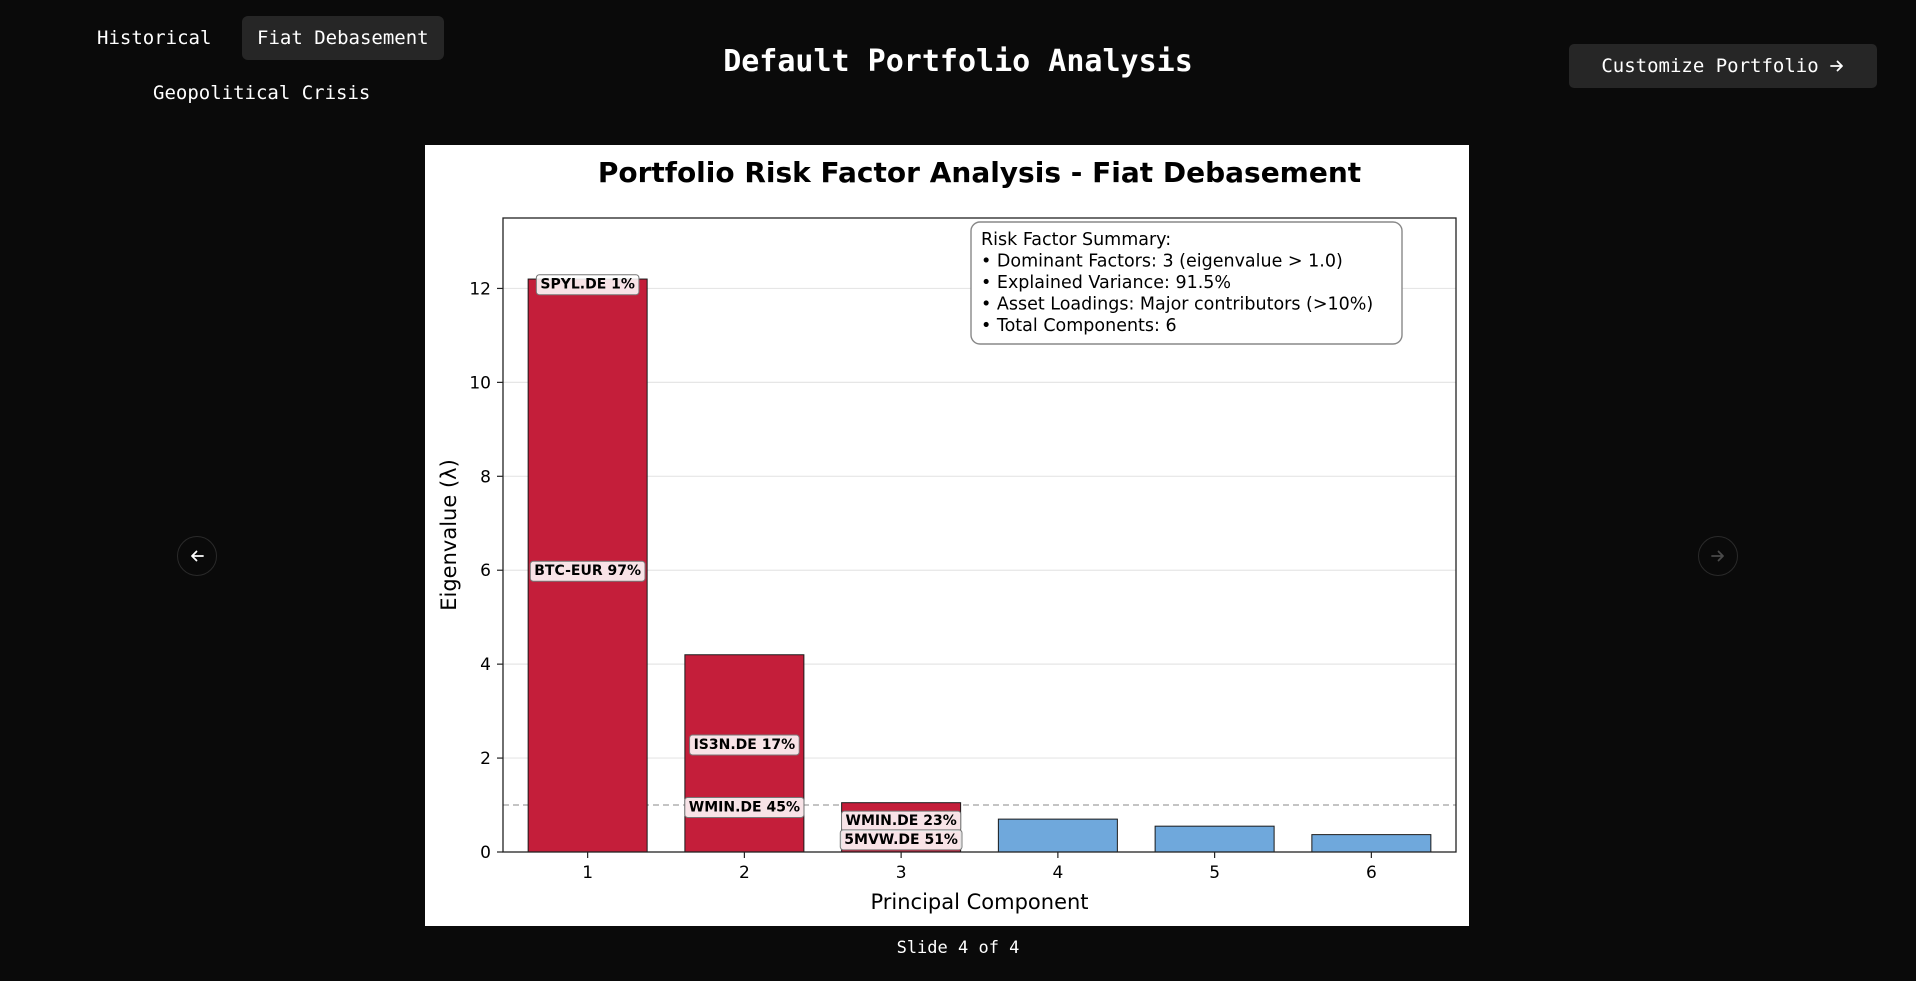 The width and height of the screenshot is (1916, 981). I want to click on summary-line: • Total Components: 6, so click(1079, 326).